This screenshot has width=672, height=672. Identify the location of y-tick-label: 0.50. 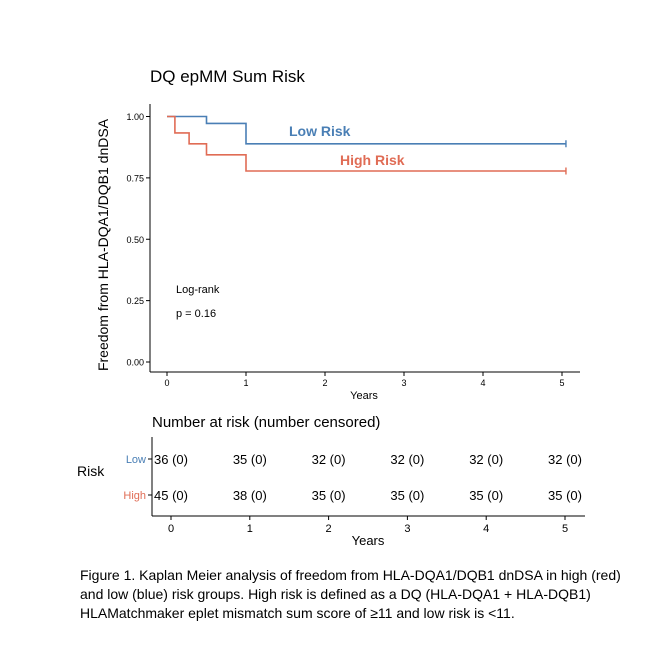
(135, 240).